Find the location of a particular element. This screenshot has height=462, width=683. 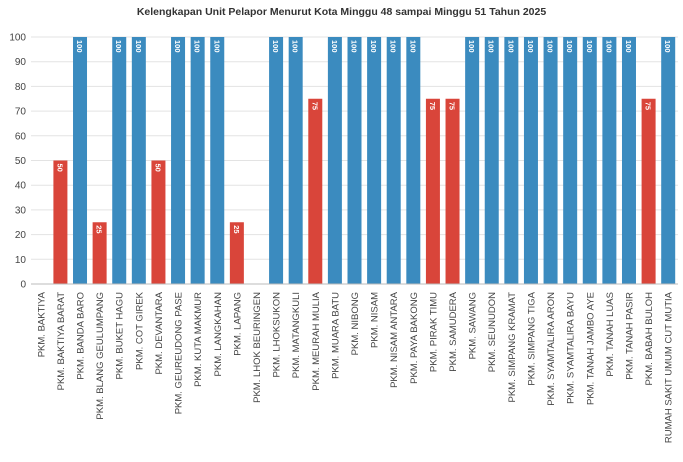

x-tick-label: PKM. NISAM ANTARA is located at coordinates (394, 339).